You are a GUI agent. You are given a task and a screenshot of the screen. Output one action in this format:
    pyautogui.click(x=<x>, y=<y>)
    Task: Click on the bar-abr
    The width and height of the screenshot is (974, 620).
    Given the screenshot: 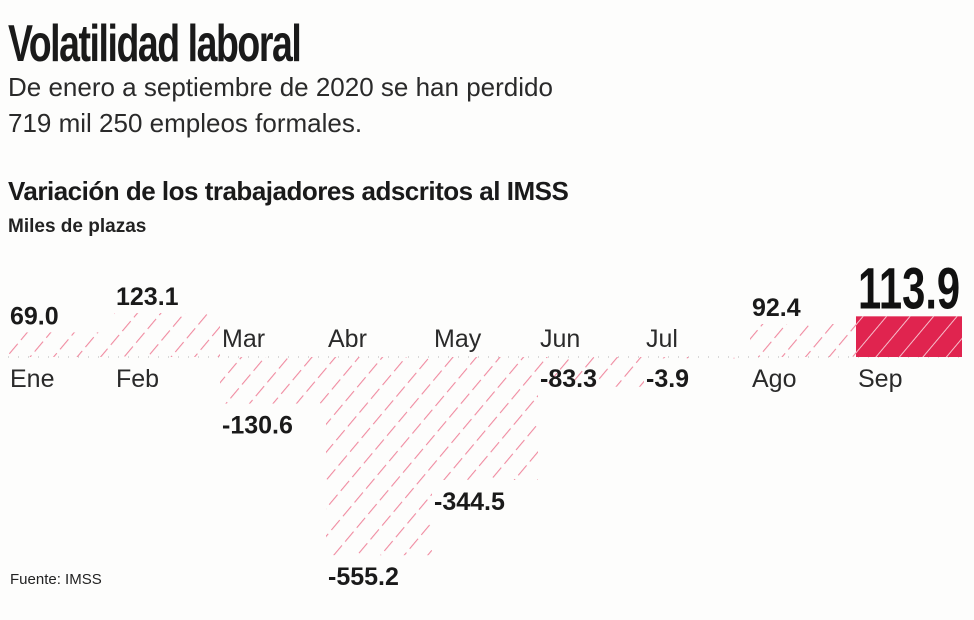 What is the action you would take?
    pyautogui.click(x=379, y=456)
    